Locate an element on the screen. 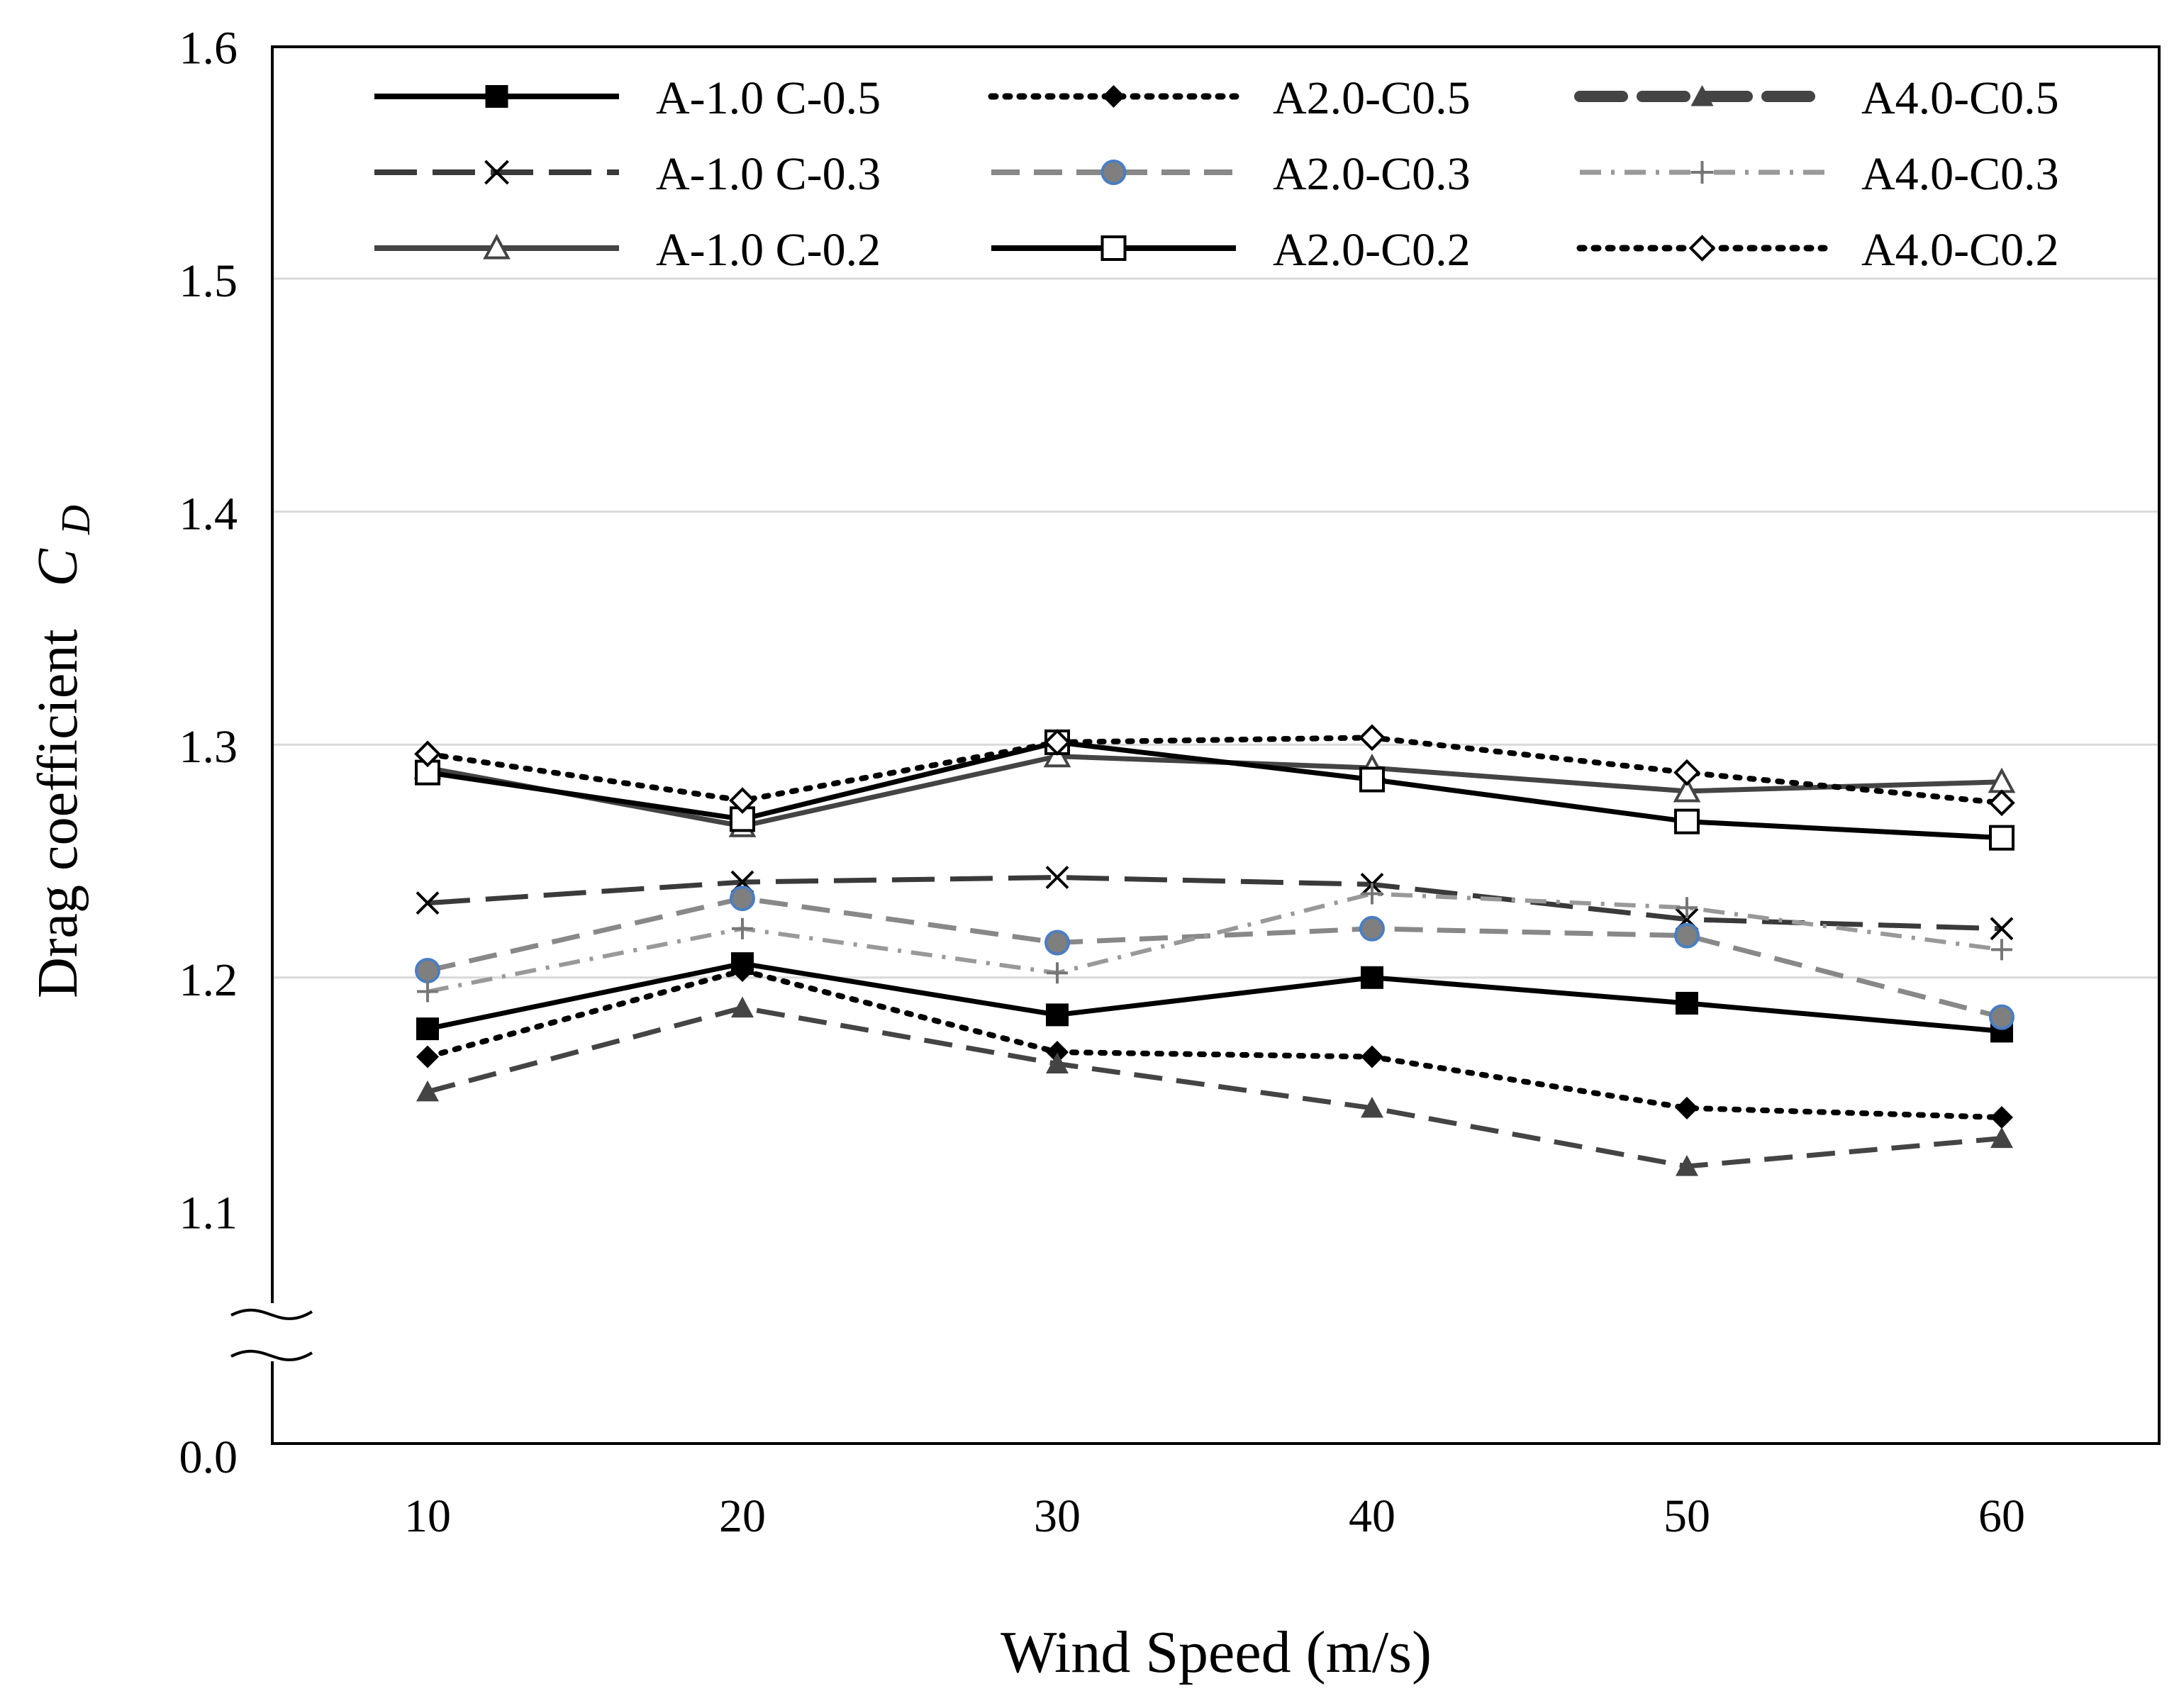 Image resolution: width=2179 pixels, height=1708 pixels. y-tick-label: 1.5 is located at coordinates (209, 281).